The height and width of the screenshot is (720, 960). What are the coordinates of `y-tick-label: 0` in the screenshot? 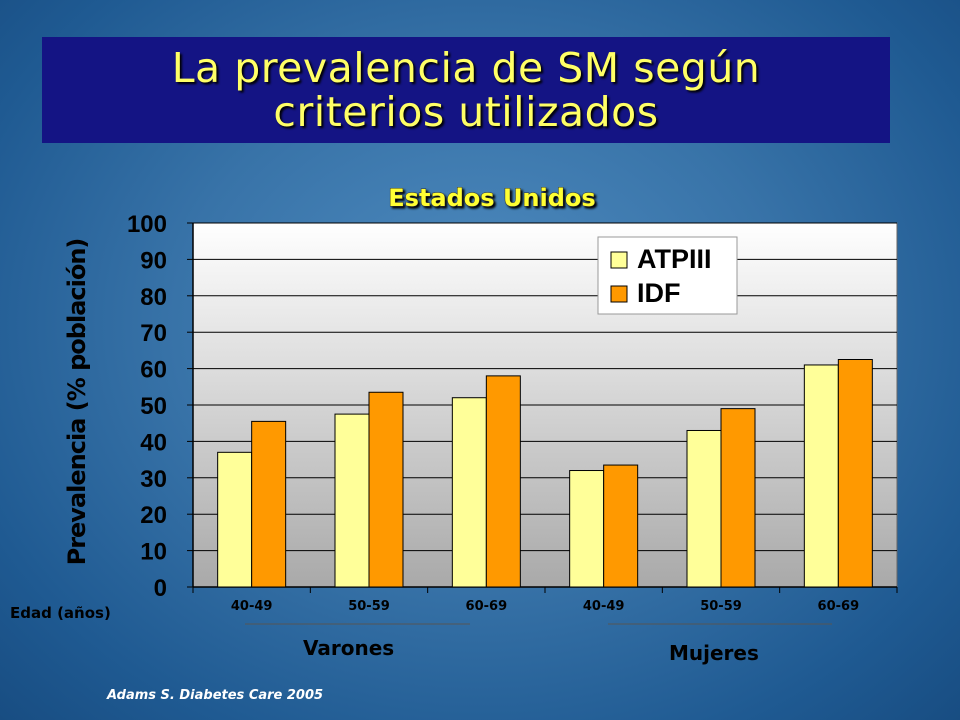 It's located at (160, 588).